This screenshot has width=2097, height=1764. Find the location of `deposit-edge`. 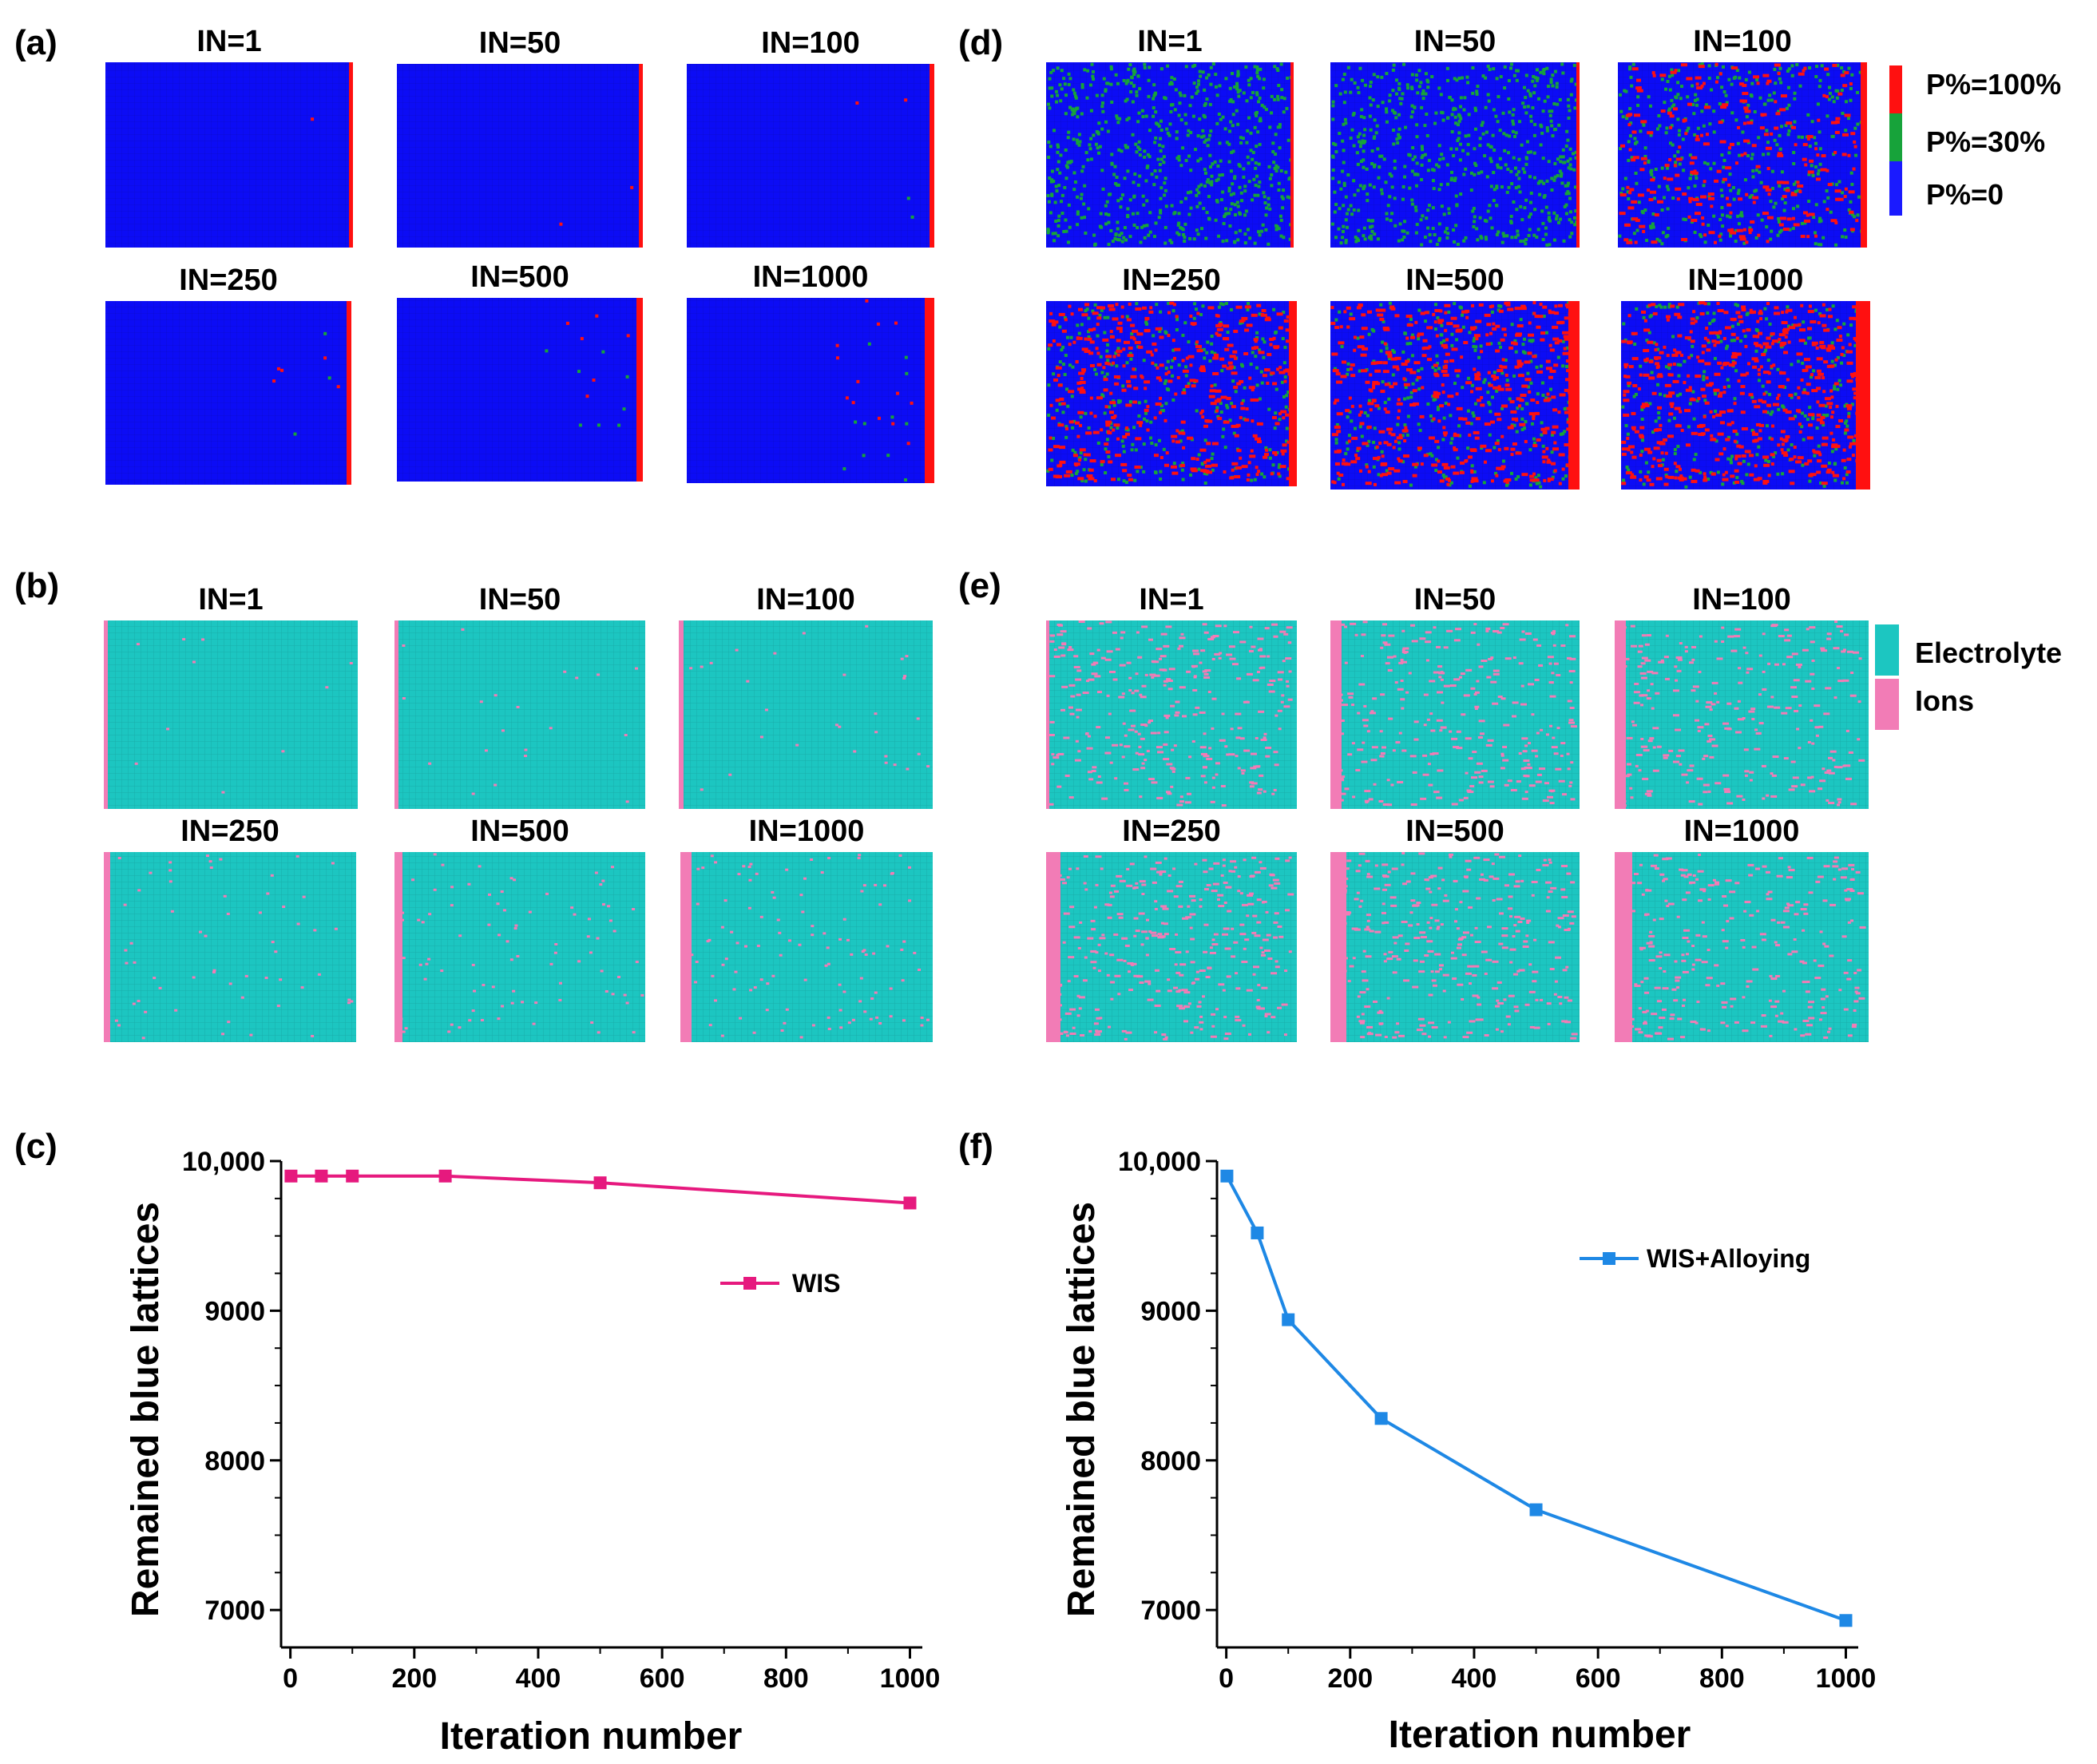

deposit-edge is located at coordinates (1293, 393).